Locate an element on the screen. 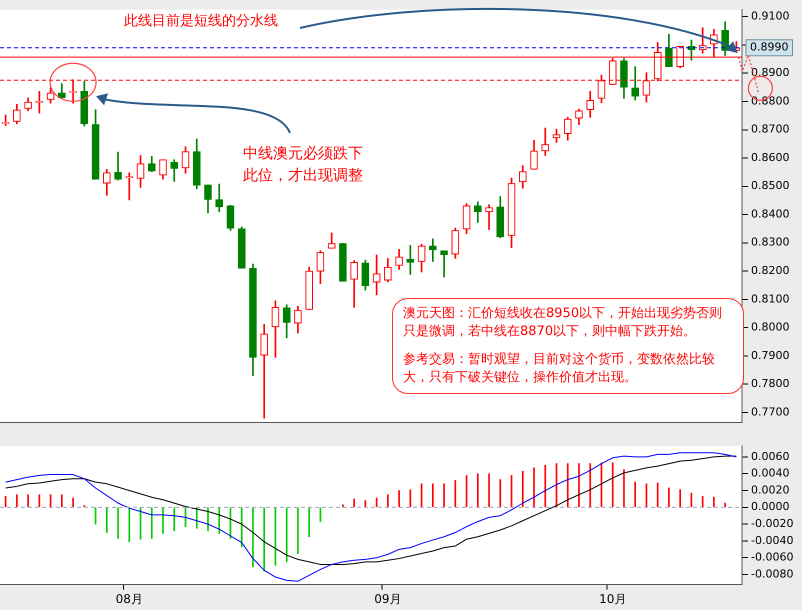 This screenshot has height=610, width=802. y-tick-label: 0.8000 is located at coordinates (770, 327).